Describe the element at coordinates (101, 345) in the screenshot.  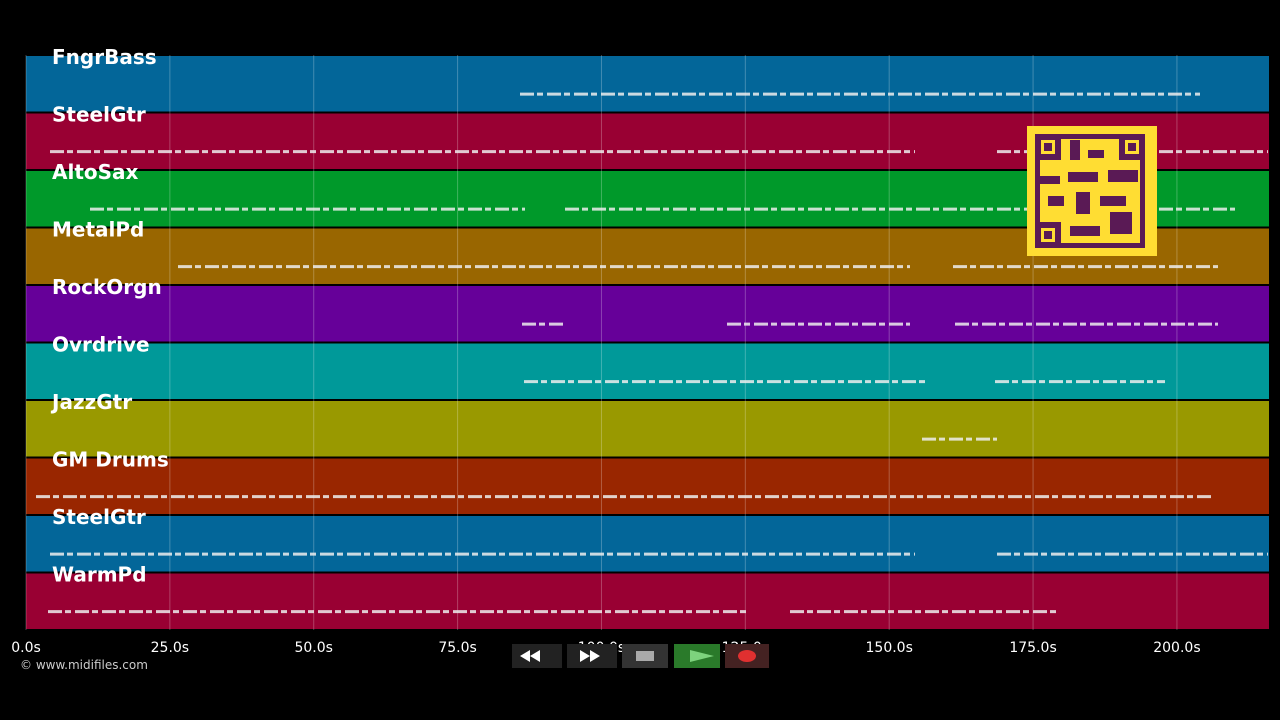
I see `track-name: Ovrdrive` at that location.